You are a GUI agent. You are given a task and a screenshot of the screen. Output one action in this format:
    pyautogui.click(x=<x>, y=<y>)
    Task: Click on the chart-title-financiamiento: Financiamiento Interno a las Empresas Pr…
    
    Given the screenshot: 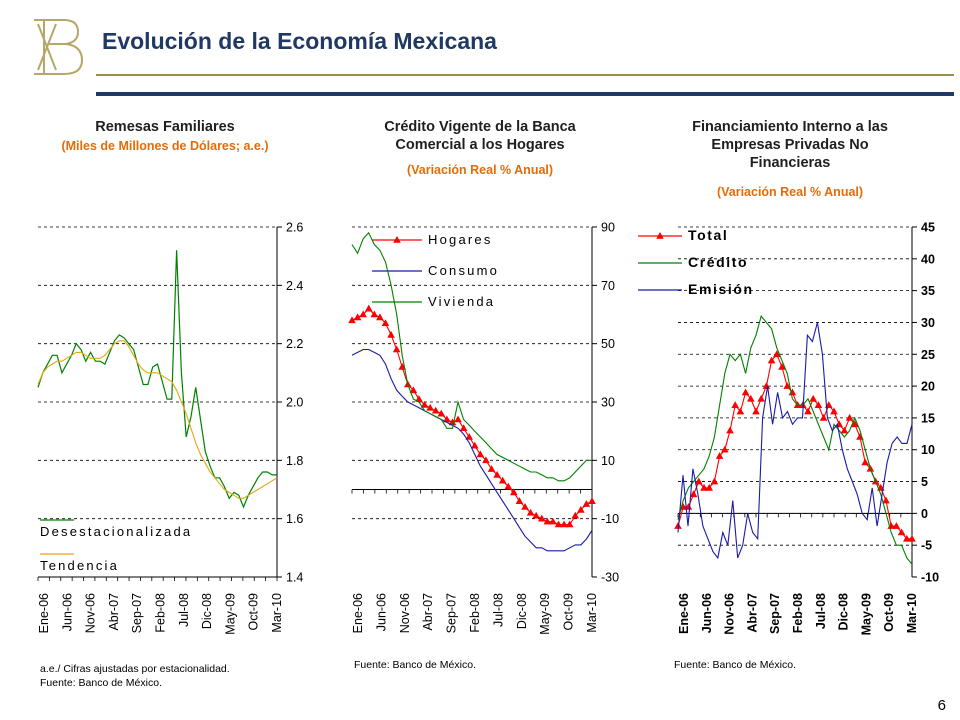 What is the action you would take?
    pyautogui.click(x=790, y=145)
    